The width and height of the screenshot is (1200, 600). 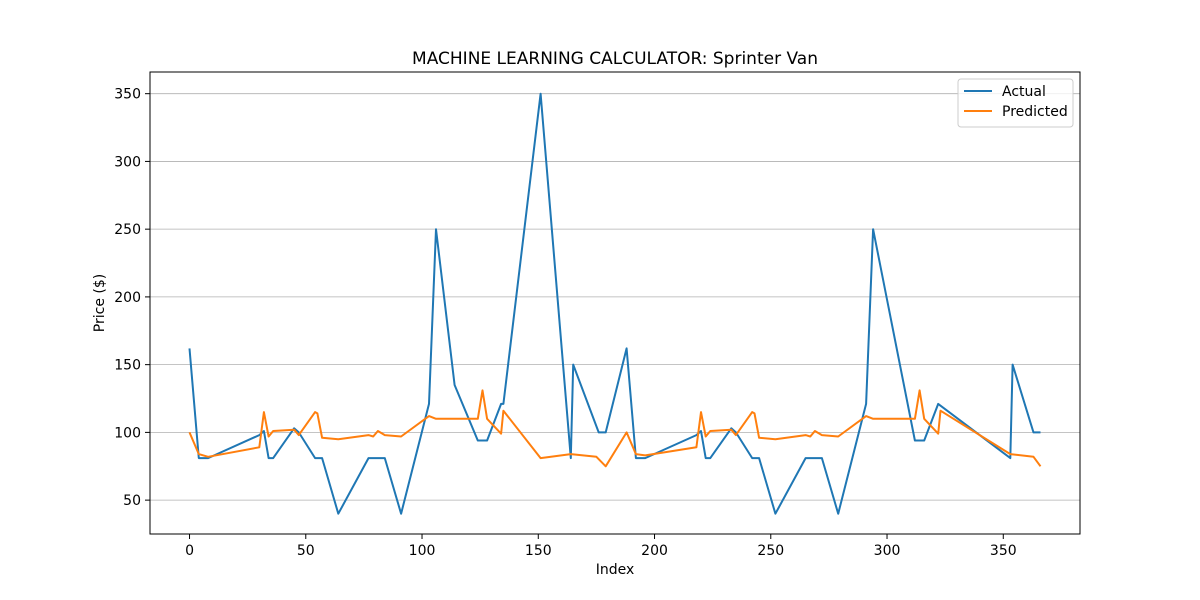 What do you see at coordinates (1024, 92) in the screenshot?
I see `legend-label-actual: Actual` at bounding box center [1024, 92].